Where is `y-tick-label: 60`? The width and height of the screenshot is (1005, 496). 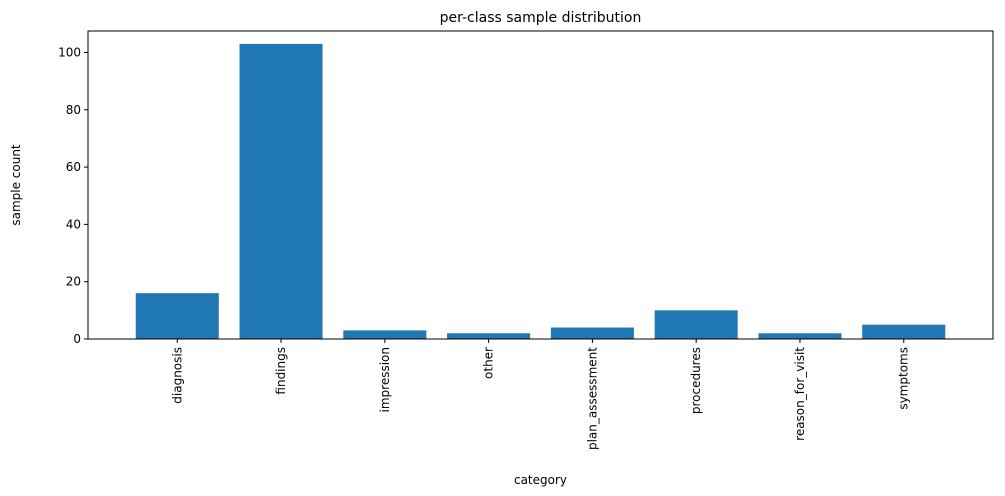
y-tick-label: 60 is located at coordinates (73, 167).